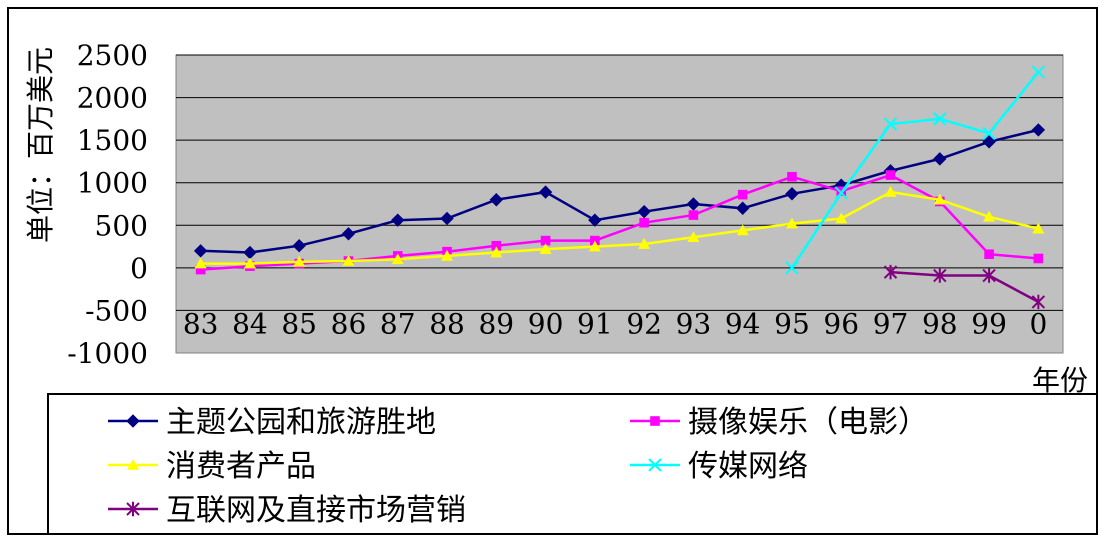 The image size is (1105, 546). I want to click on x-axis-label: 年份, so click(1060, 380).